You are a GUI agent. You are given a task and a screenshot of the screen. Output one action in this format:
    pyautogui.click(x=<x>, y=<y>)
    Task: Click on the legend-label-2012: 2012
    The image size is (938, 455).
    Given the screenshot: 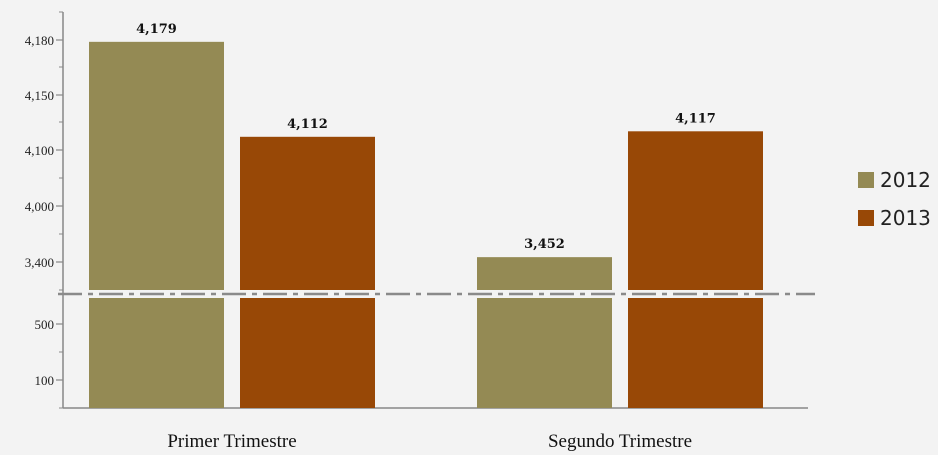 What is the action you would take?
    pyautogui.click(x=905, y=180)
    